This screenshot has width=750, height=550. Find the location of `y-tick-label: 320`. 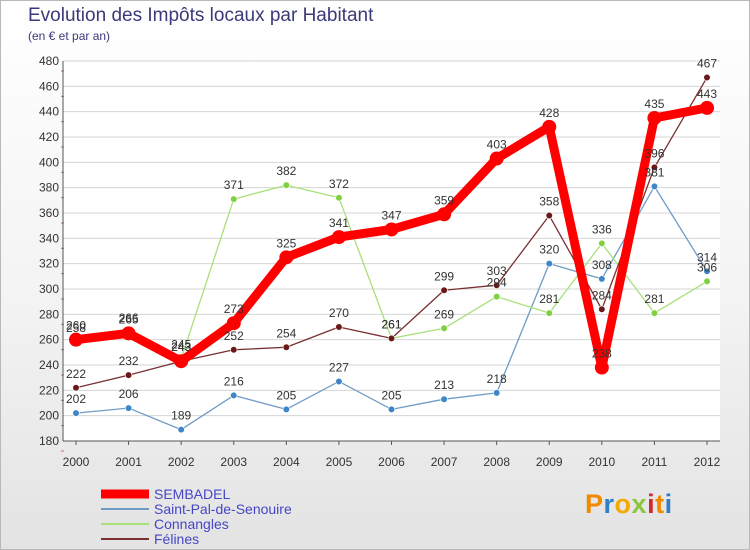

y-tick-label: 320 is located at coordinates (49, 264).